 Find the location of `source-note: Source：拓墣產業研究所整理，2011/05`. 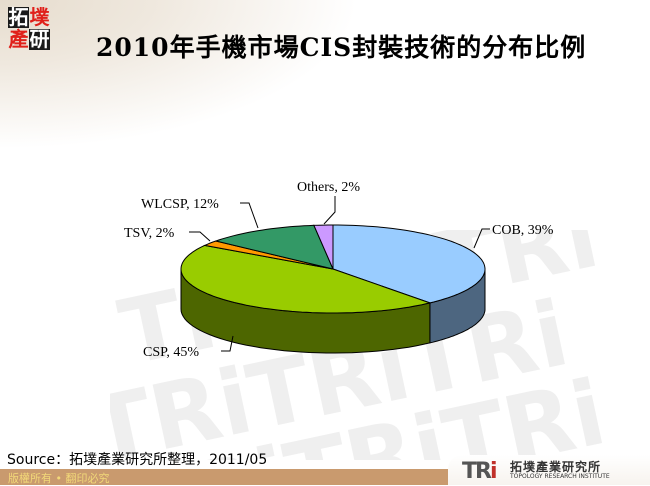

source-note: Source：拓墣產業研究所整理，2011/05 is located at coordinates (137, 460).